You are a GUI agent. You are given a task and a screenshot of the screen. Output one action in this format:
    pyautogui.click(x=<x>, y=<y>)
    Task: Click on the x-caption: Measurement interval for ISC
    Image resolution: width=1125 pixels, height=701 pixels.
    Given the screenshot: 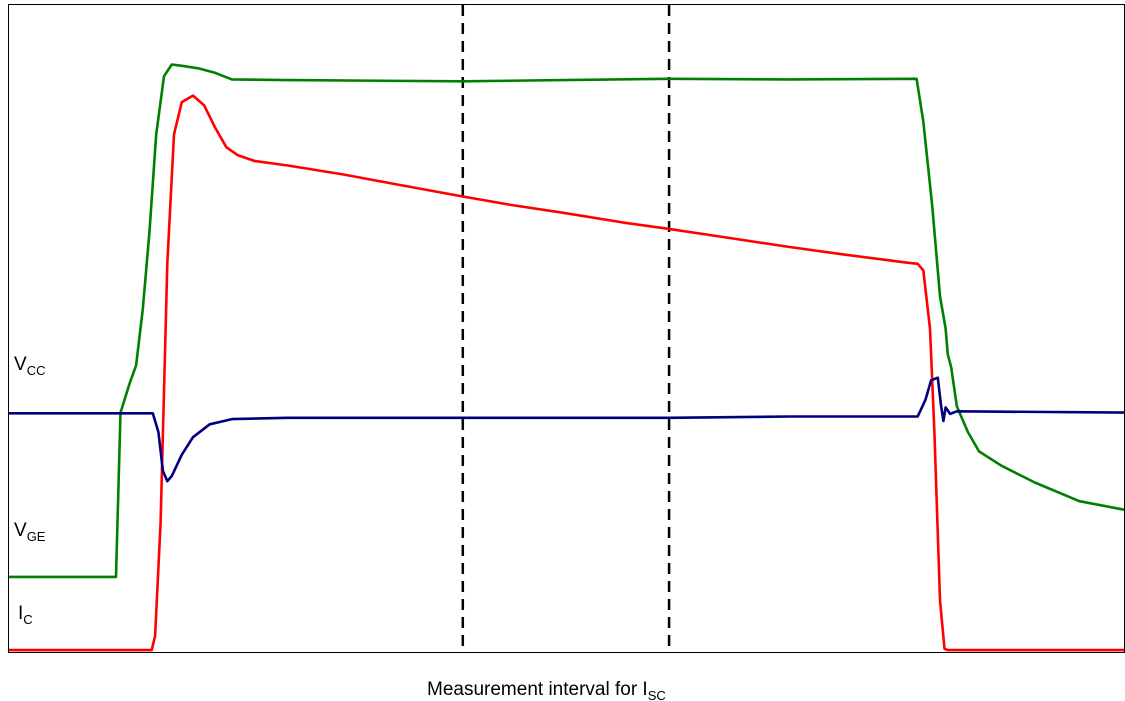 What is the action you would take?
    pyautogui.click(x=546, y=690)
    